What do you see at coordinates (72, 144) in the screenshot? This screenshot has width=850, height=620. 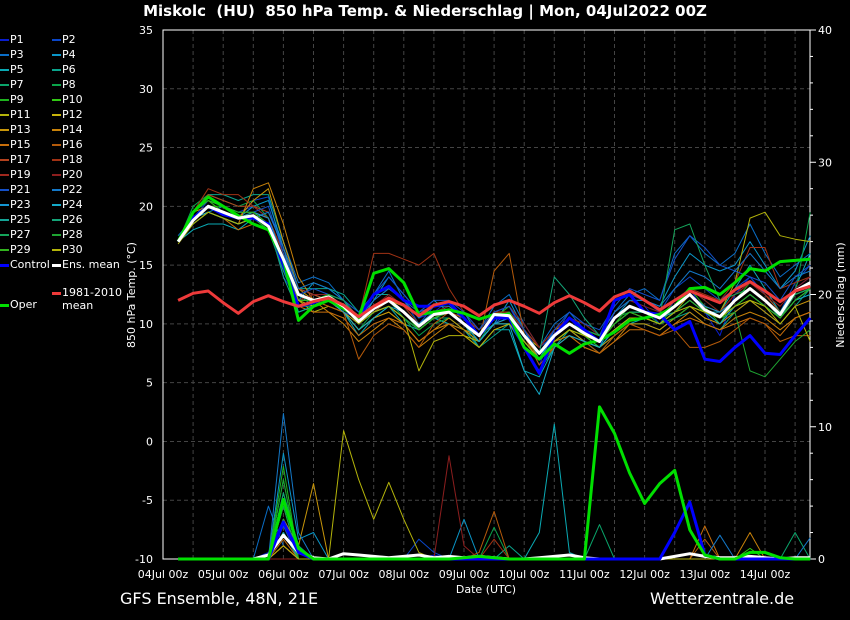 I see `legend-label: P16` at bounding box center [72, 144].